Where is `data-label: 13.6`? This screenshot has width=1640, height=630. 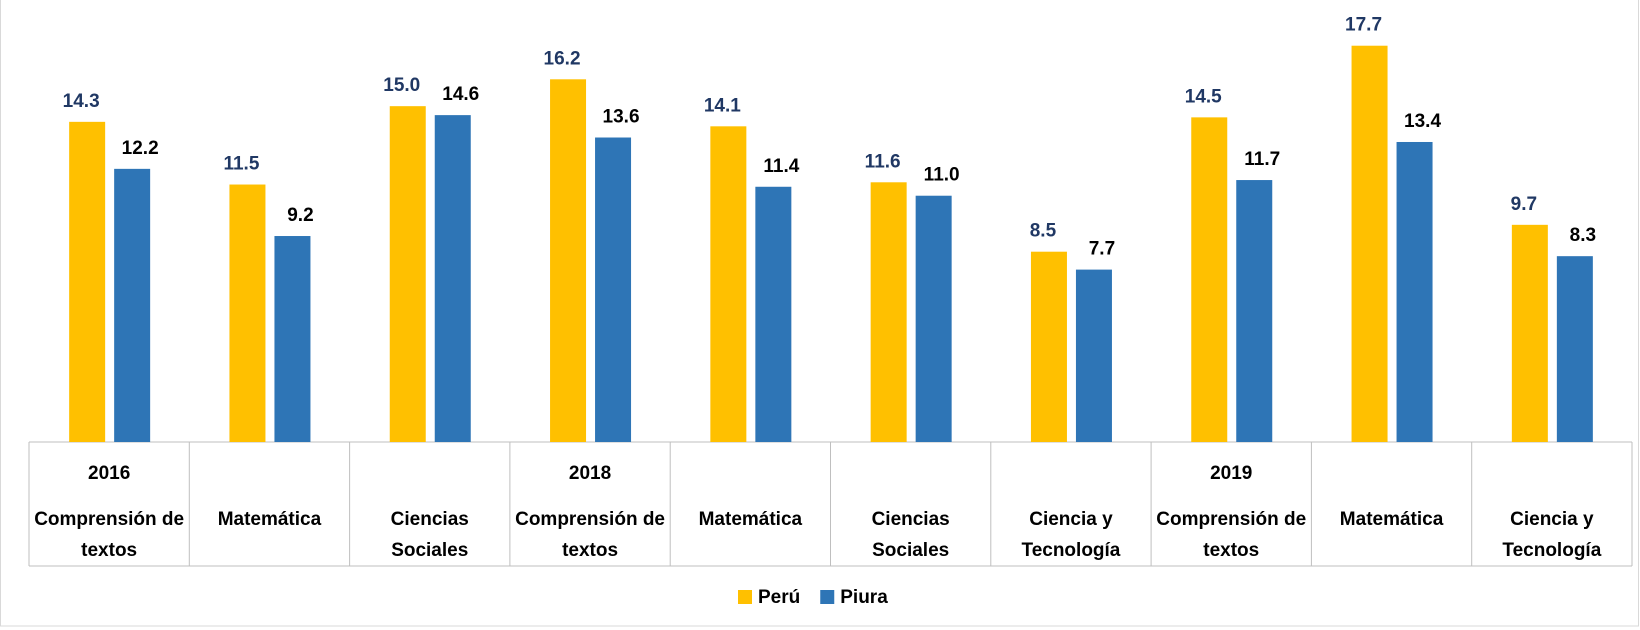
data-label: 13.6 is located at coordinates (621, 117).